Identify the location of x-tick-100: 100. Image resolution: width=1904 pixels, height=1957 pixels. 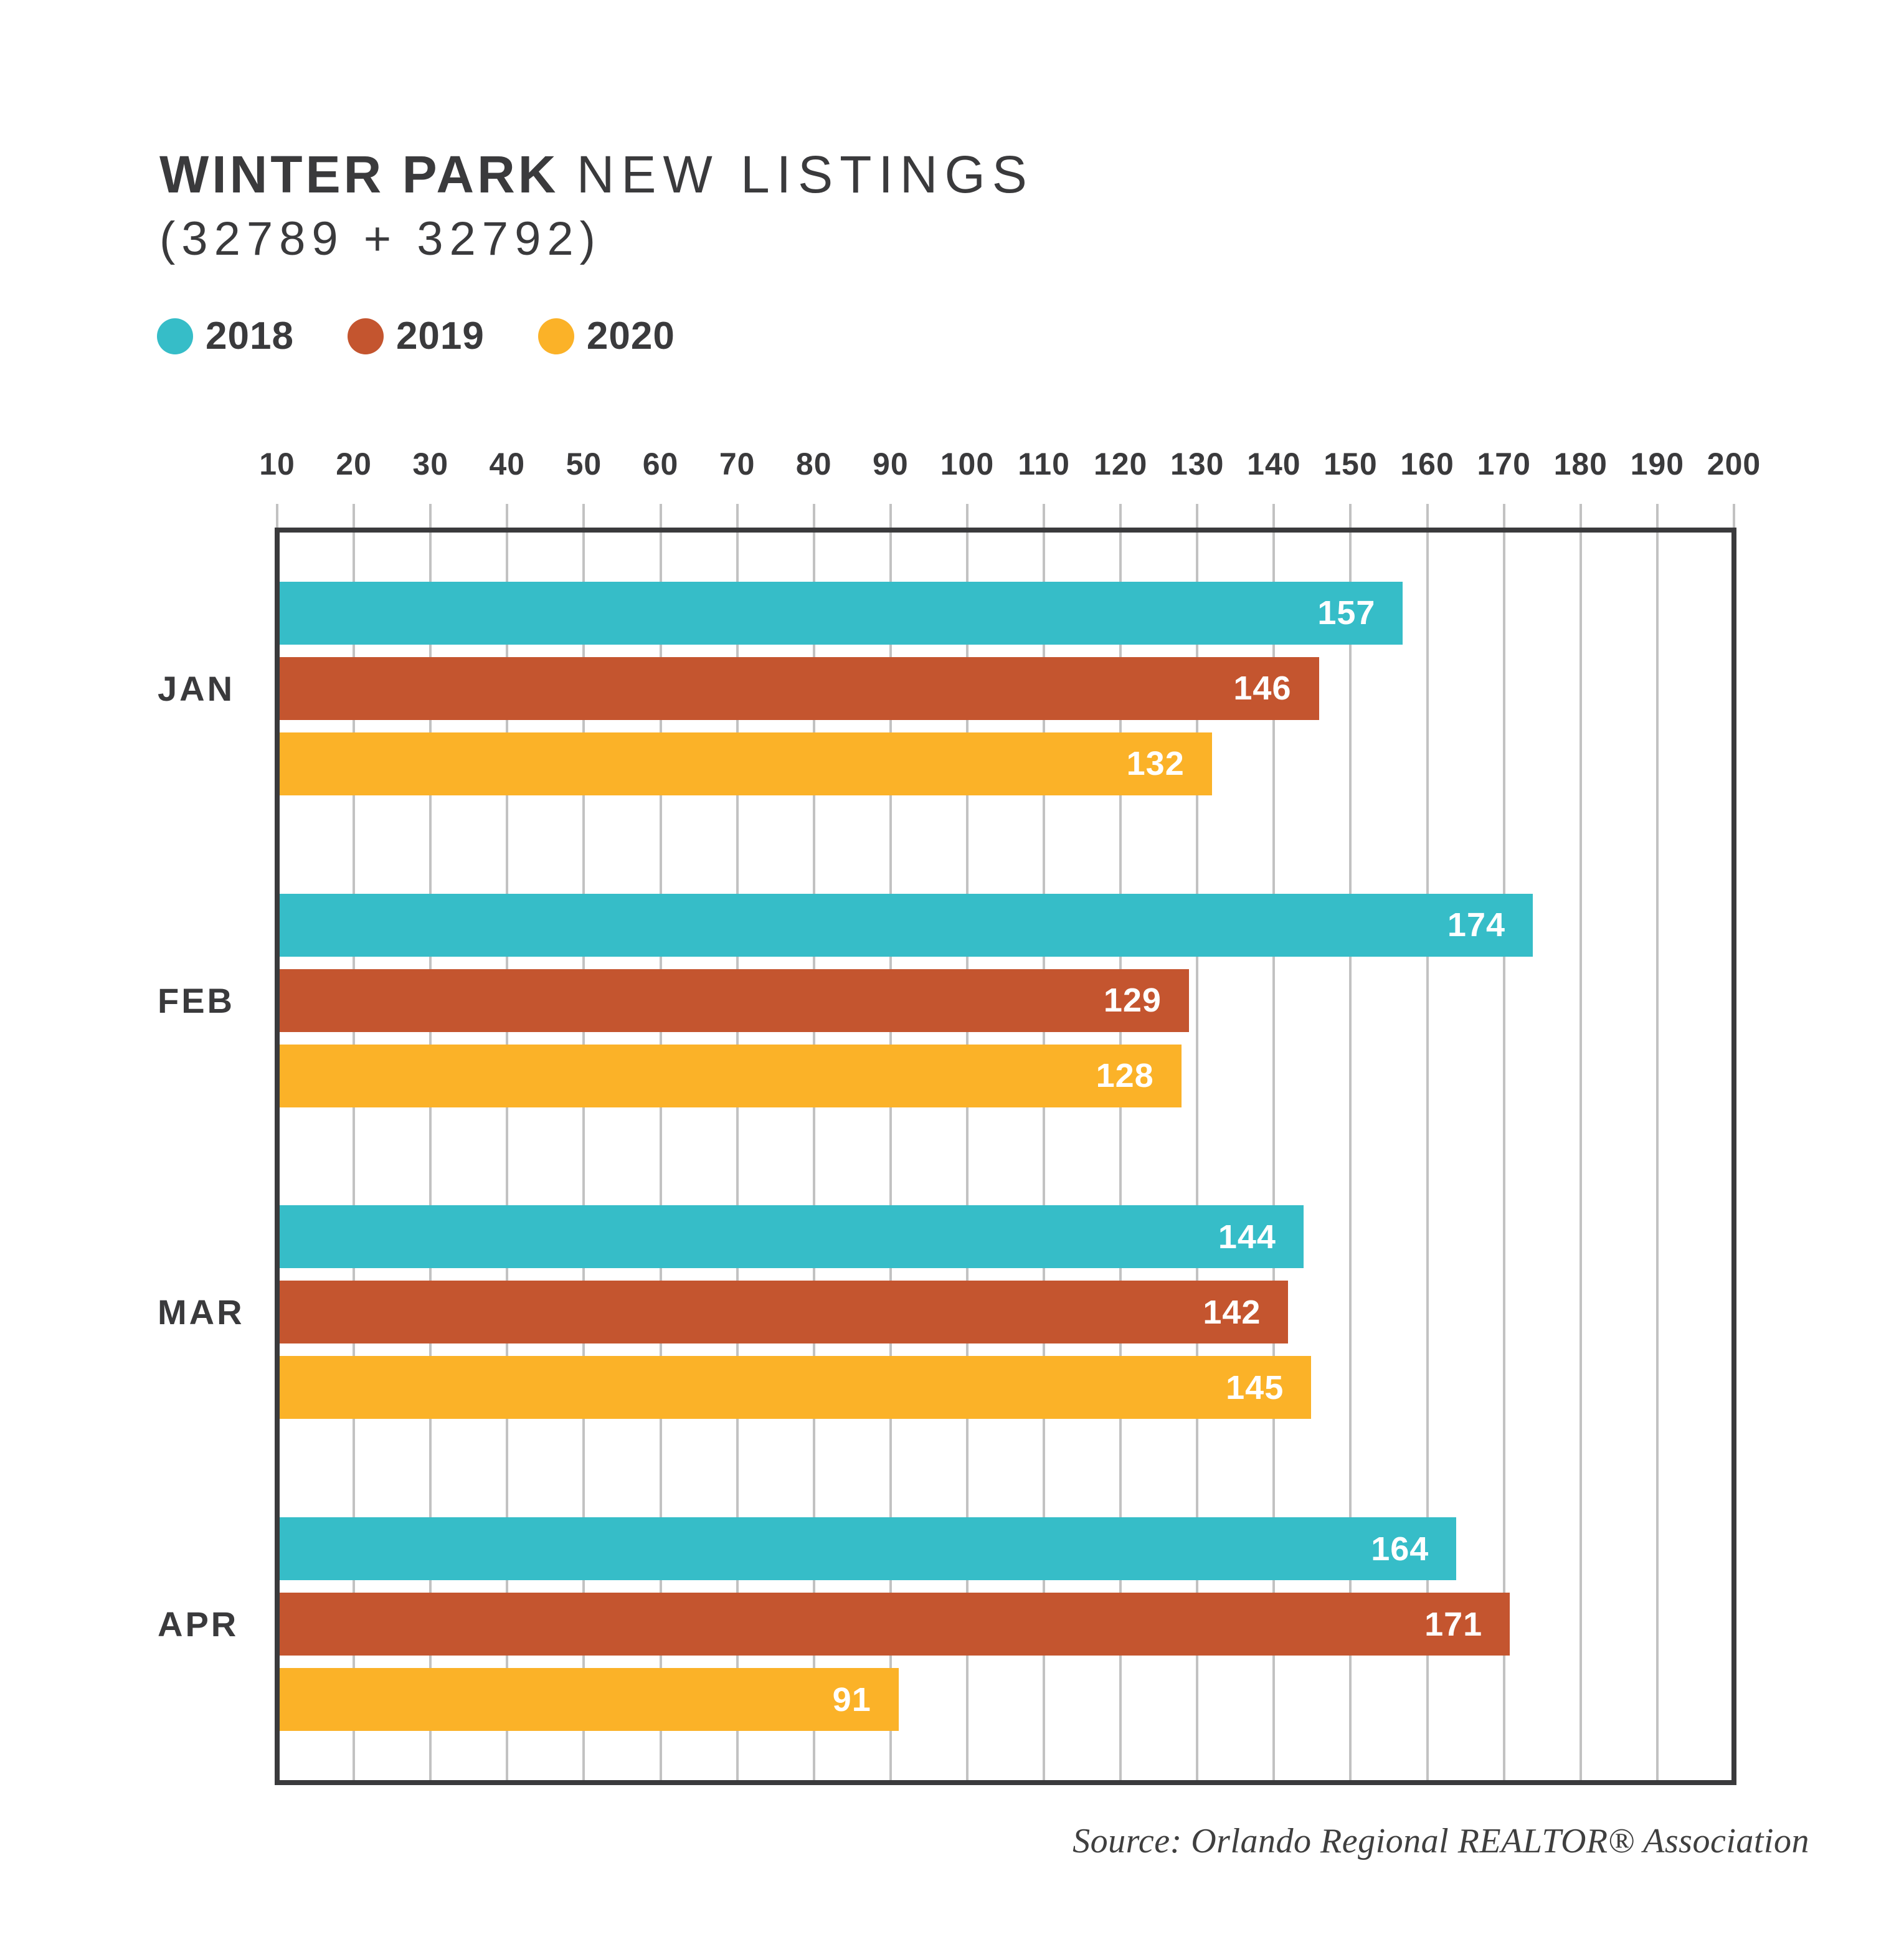
(967, 464).